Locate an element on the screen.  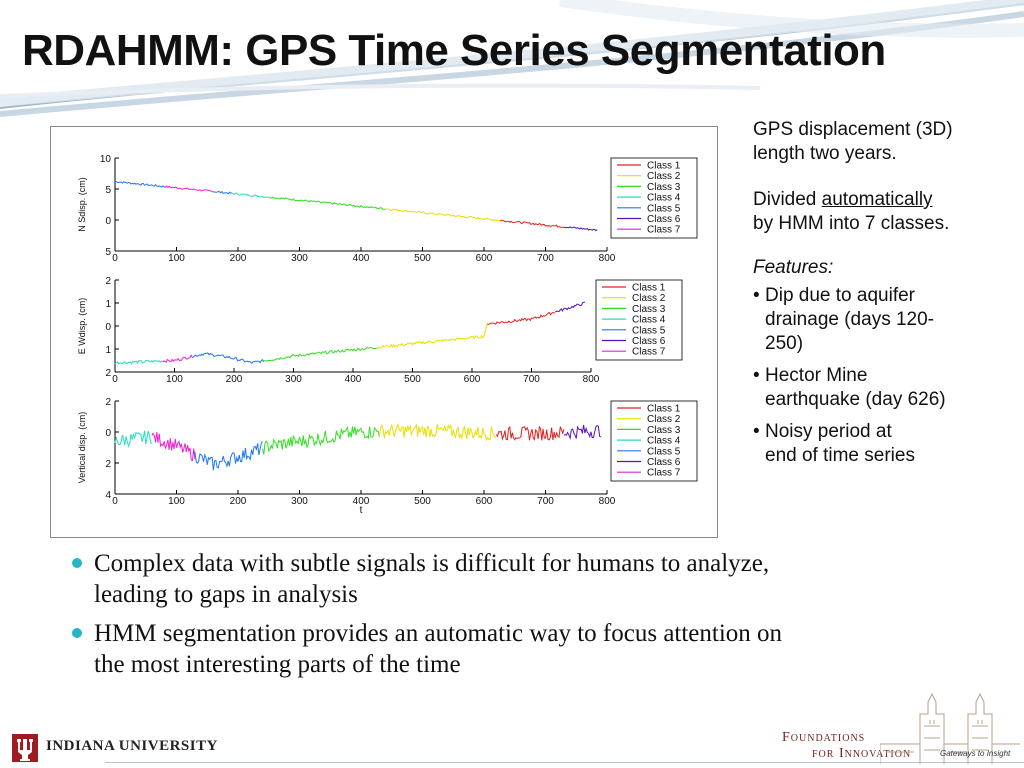
feature-line: Dip due to aquifer is located at coordinates (840, 295).